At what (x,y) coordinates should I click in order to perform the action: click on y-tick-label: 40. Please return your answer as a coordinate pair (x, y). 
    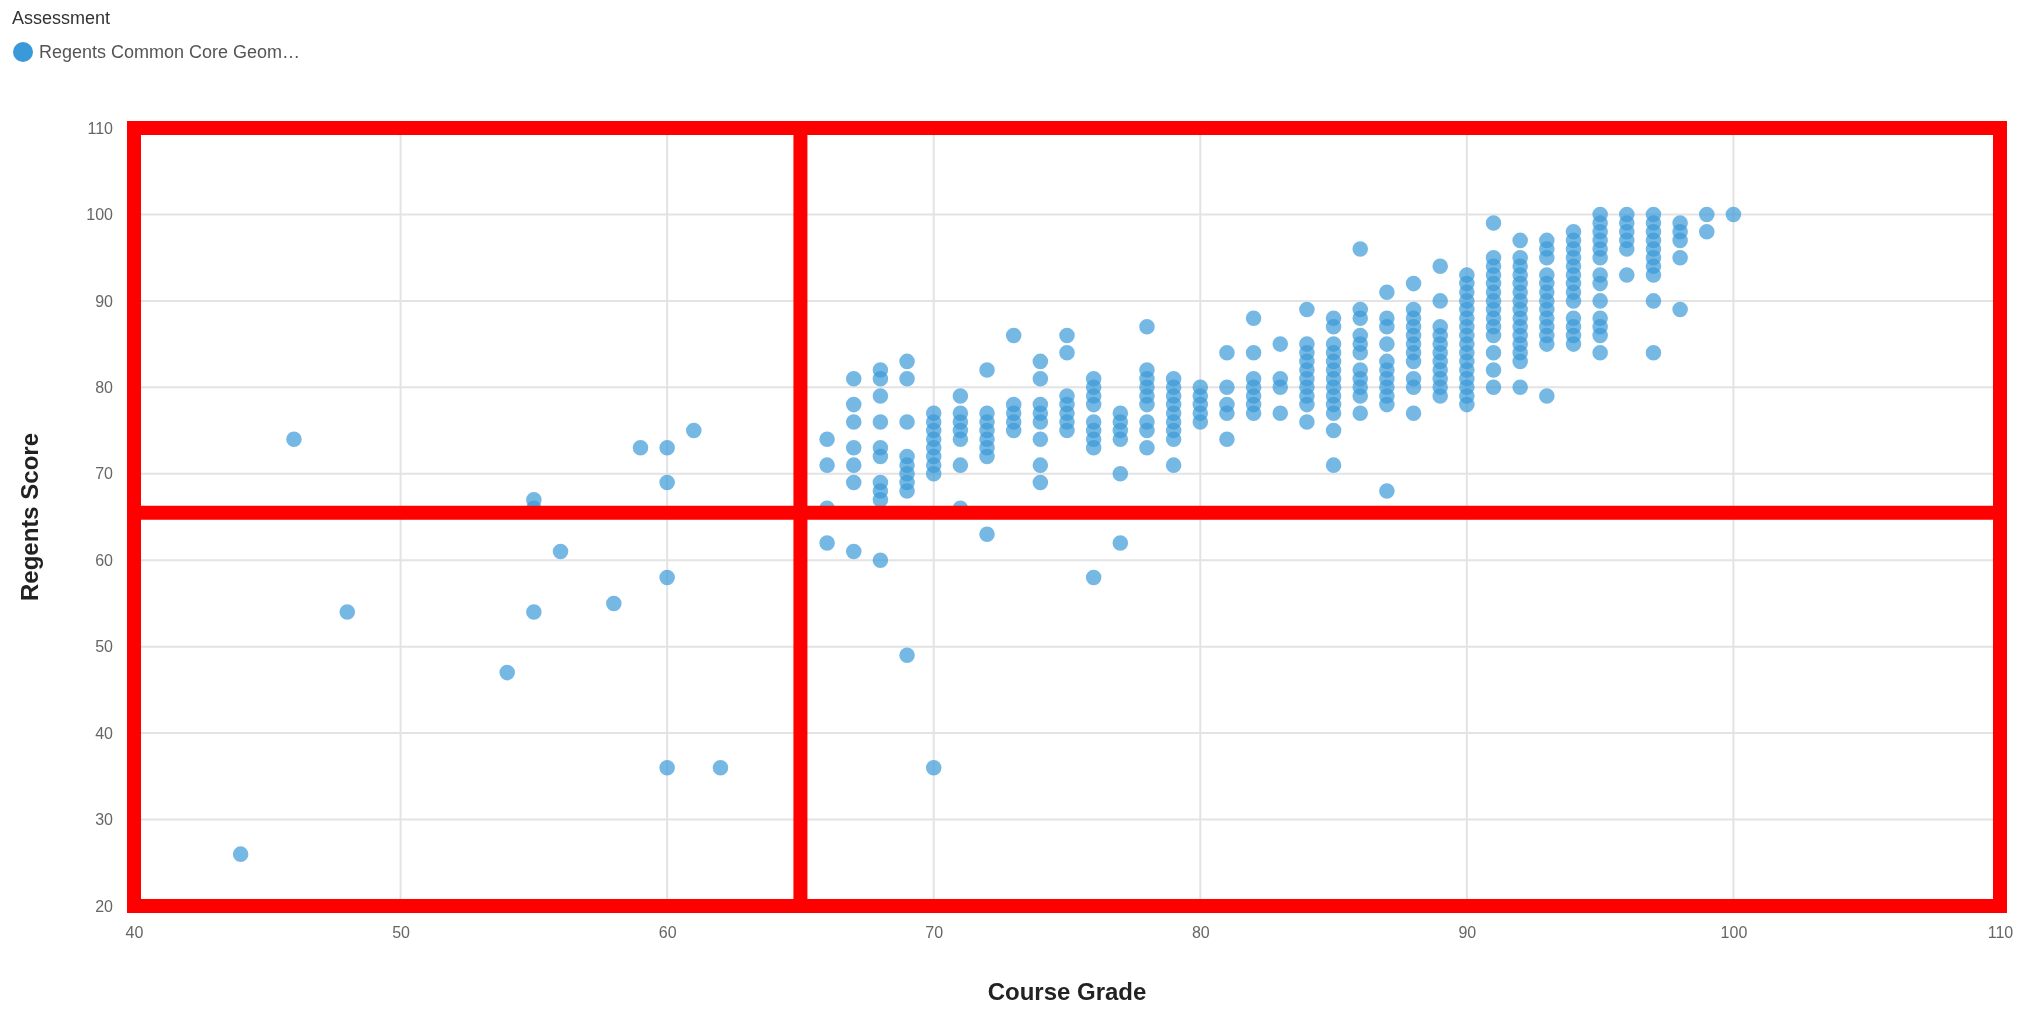
    Looking at the image, I should click on (104, 733).